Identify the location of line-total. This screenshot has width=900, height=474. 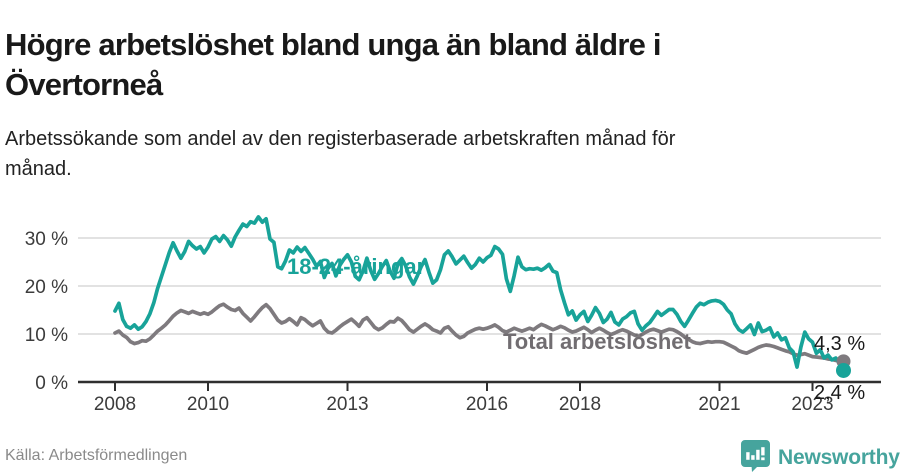
(479, 333).